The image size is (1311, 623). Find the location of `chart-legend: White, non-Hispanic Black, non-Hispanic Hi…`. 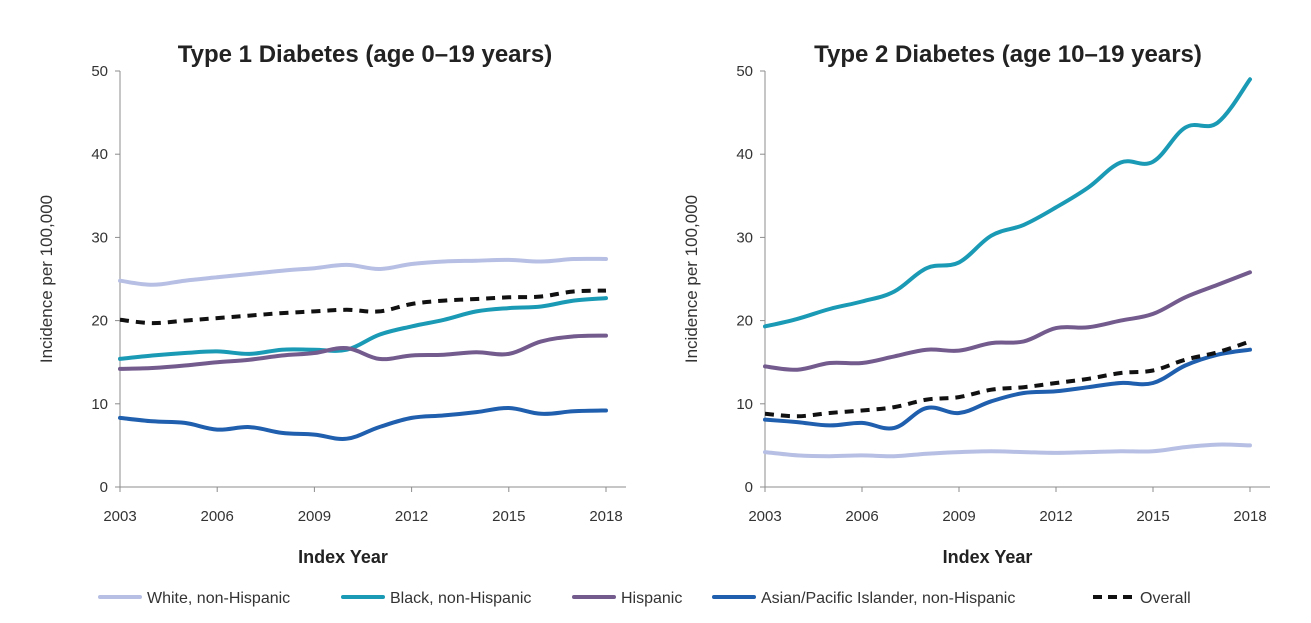

chart-legend: White, non-Hispanic Black, non-Hispanic Hi… is located at coordinates (644, 598).